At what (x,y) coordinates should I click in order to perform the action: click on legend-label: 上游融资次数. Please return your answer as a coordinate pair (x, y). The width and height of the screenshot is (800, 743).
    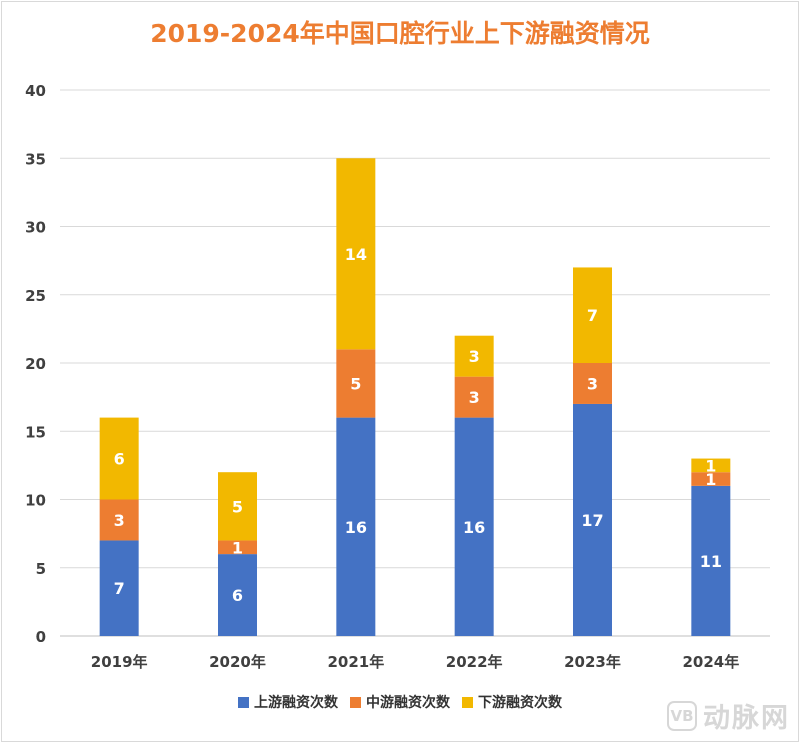
    Looking at the image, I should click on (296, 703).